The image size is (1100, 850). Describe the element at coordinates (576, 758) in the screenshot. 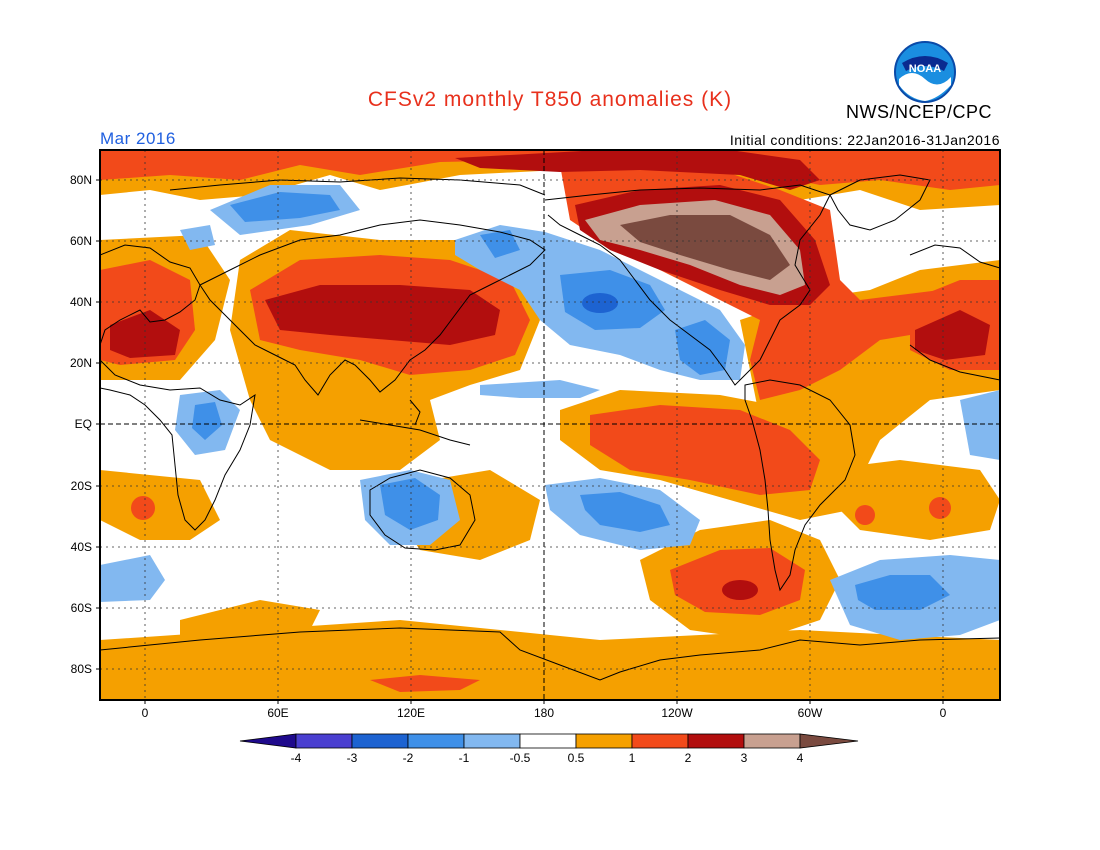

I see `colorbar-label: 0.5` at that location.